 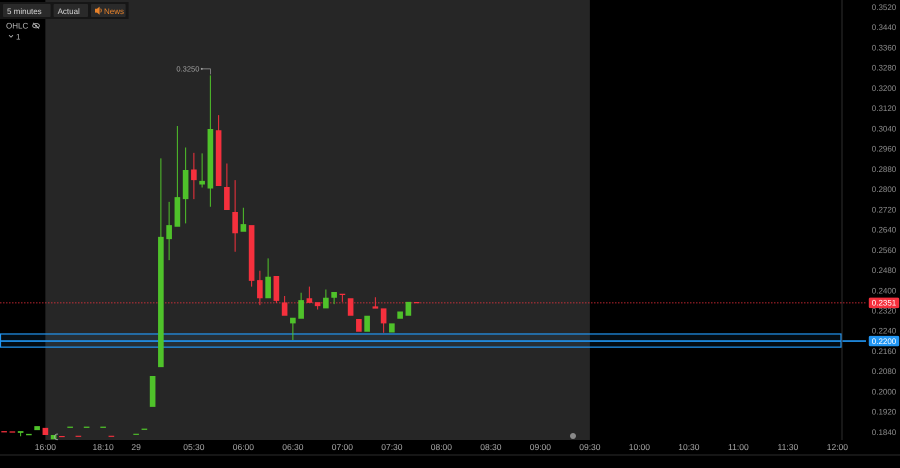 What do you see at coordinates (738, 447) in the screenshot?
I see `x-tick-label: 11:00` at bounding box center [738, 447].